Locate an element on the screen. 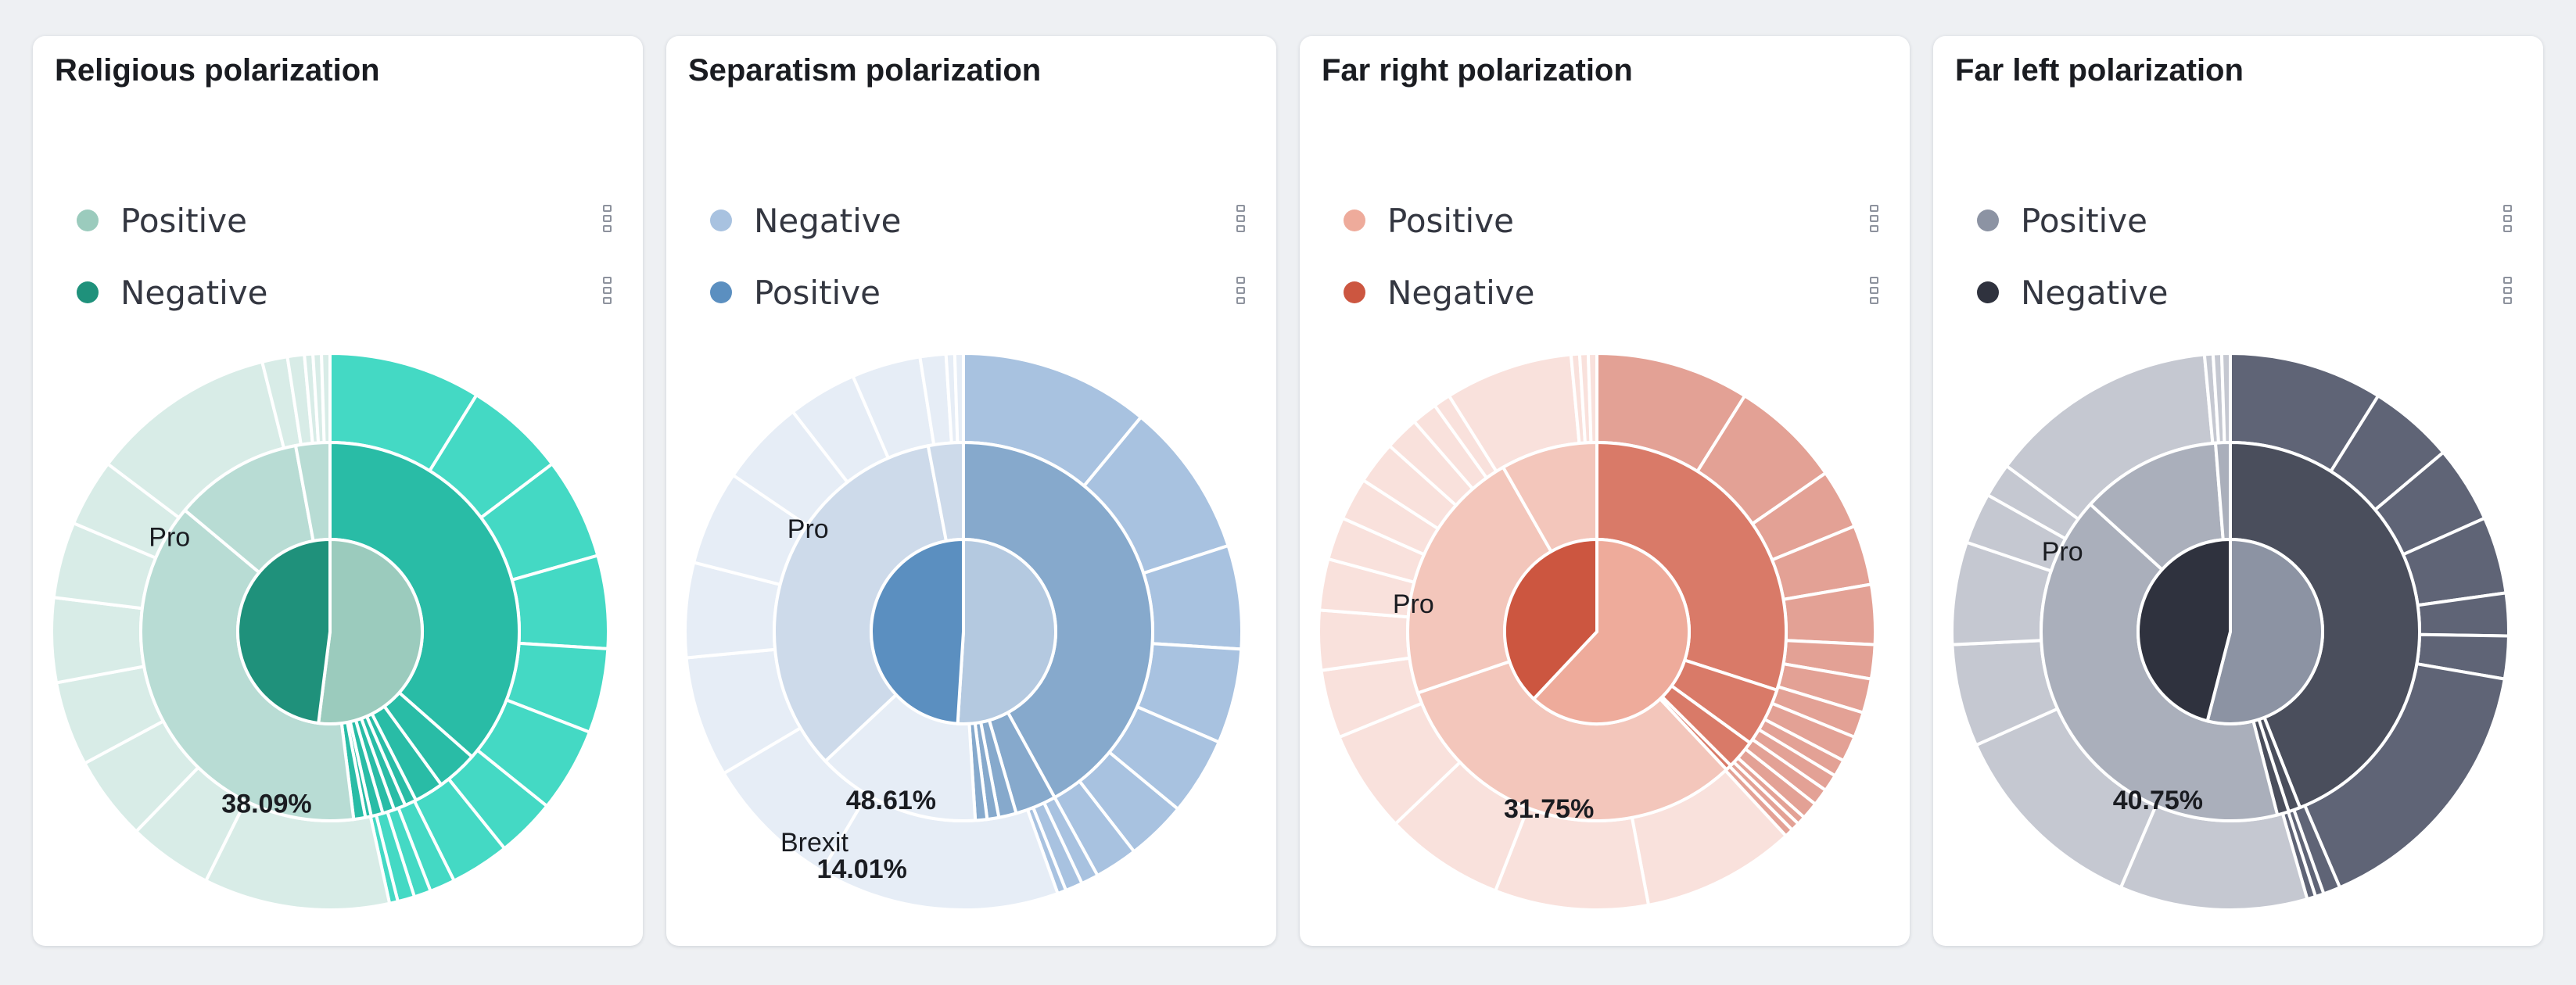 The width and height of the screenshot is (2576, 985). segment-label: Brexit is located at coordinates (815, 843).